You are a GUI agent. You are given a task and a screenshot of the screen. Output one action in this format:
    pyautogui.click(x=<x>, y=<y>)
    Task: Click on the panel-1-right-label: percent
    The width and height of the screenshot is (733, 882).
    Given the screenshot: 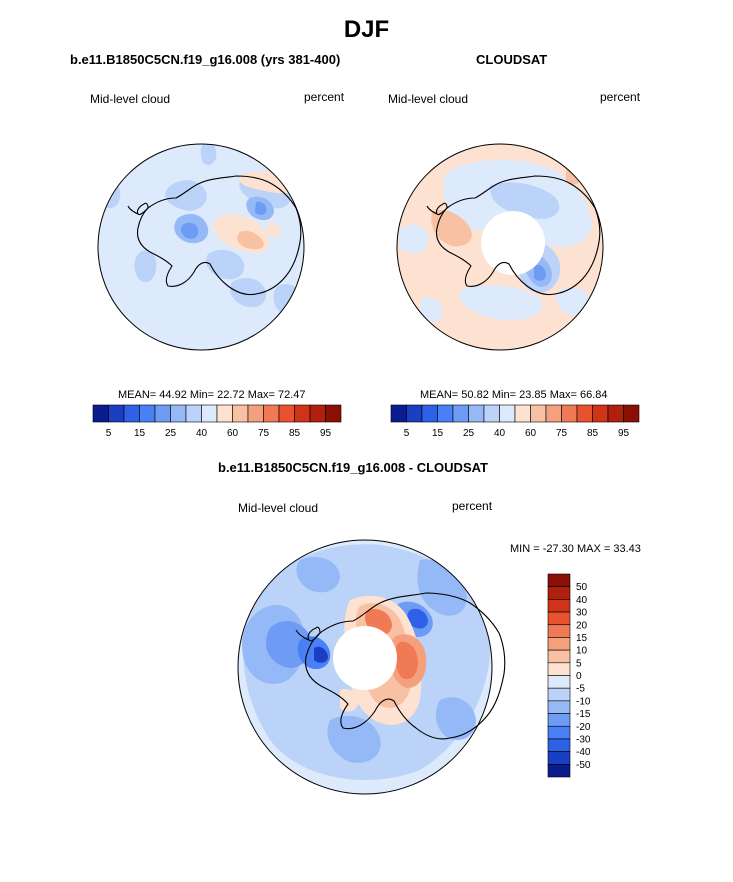 What is the action you would take?
    pyautogui.click(x=324, y=97)
    